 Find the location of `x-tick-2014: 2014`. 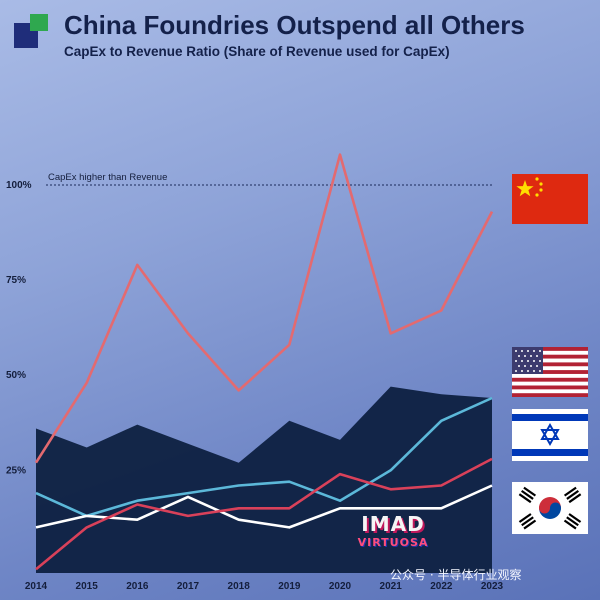

x-tick-2014: 2014 is located at coordinates (36, 586).